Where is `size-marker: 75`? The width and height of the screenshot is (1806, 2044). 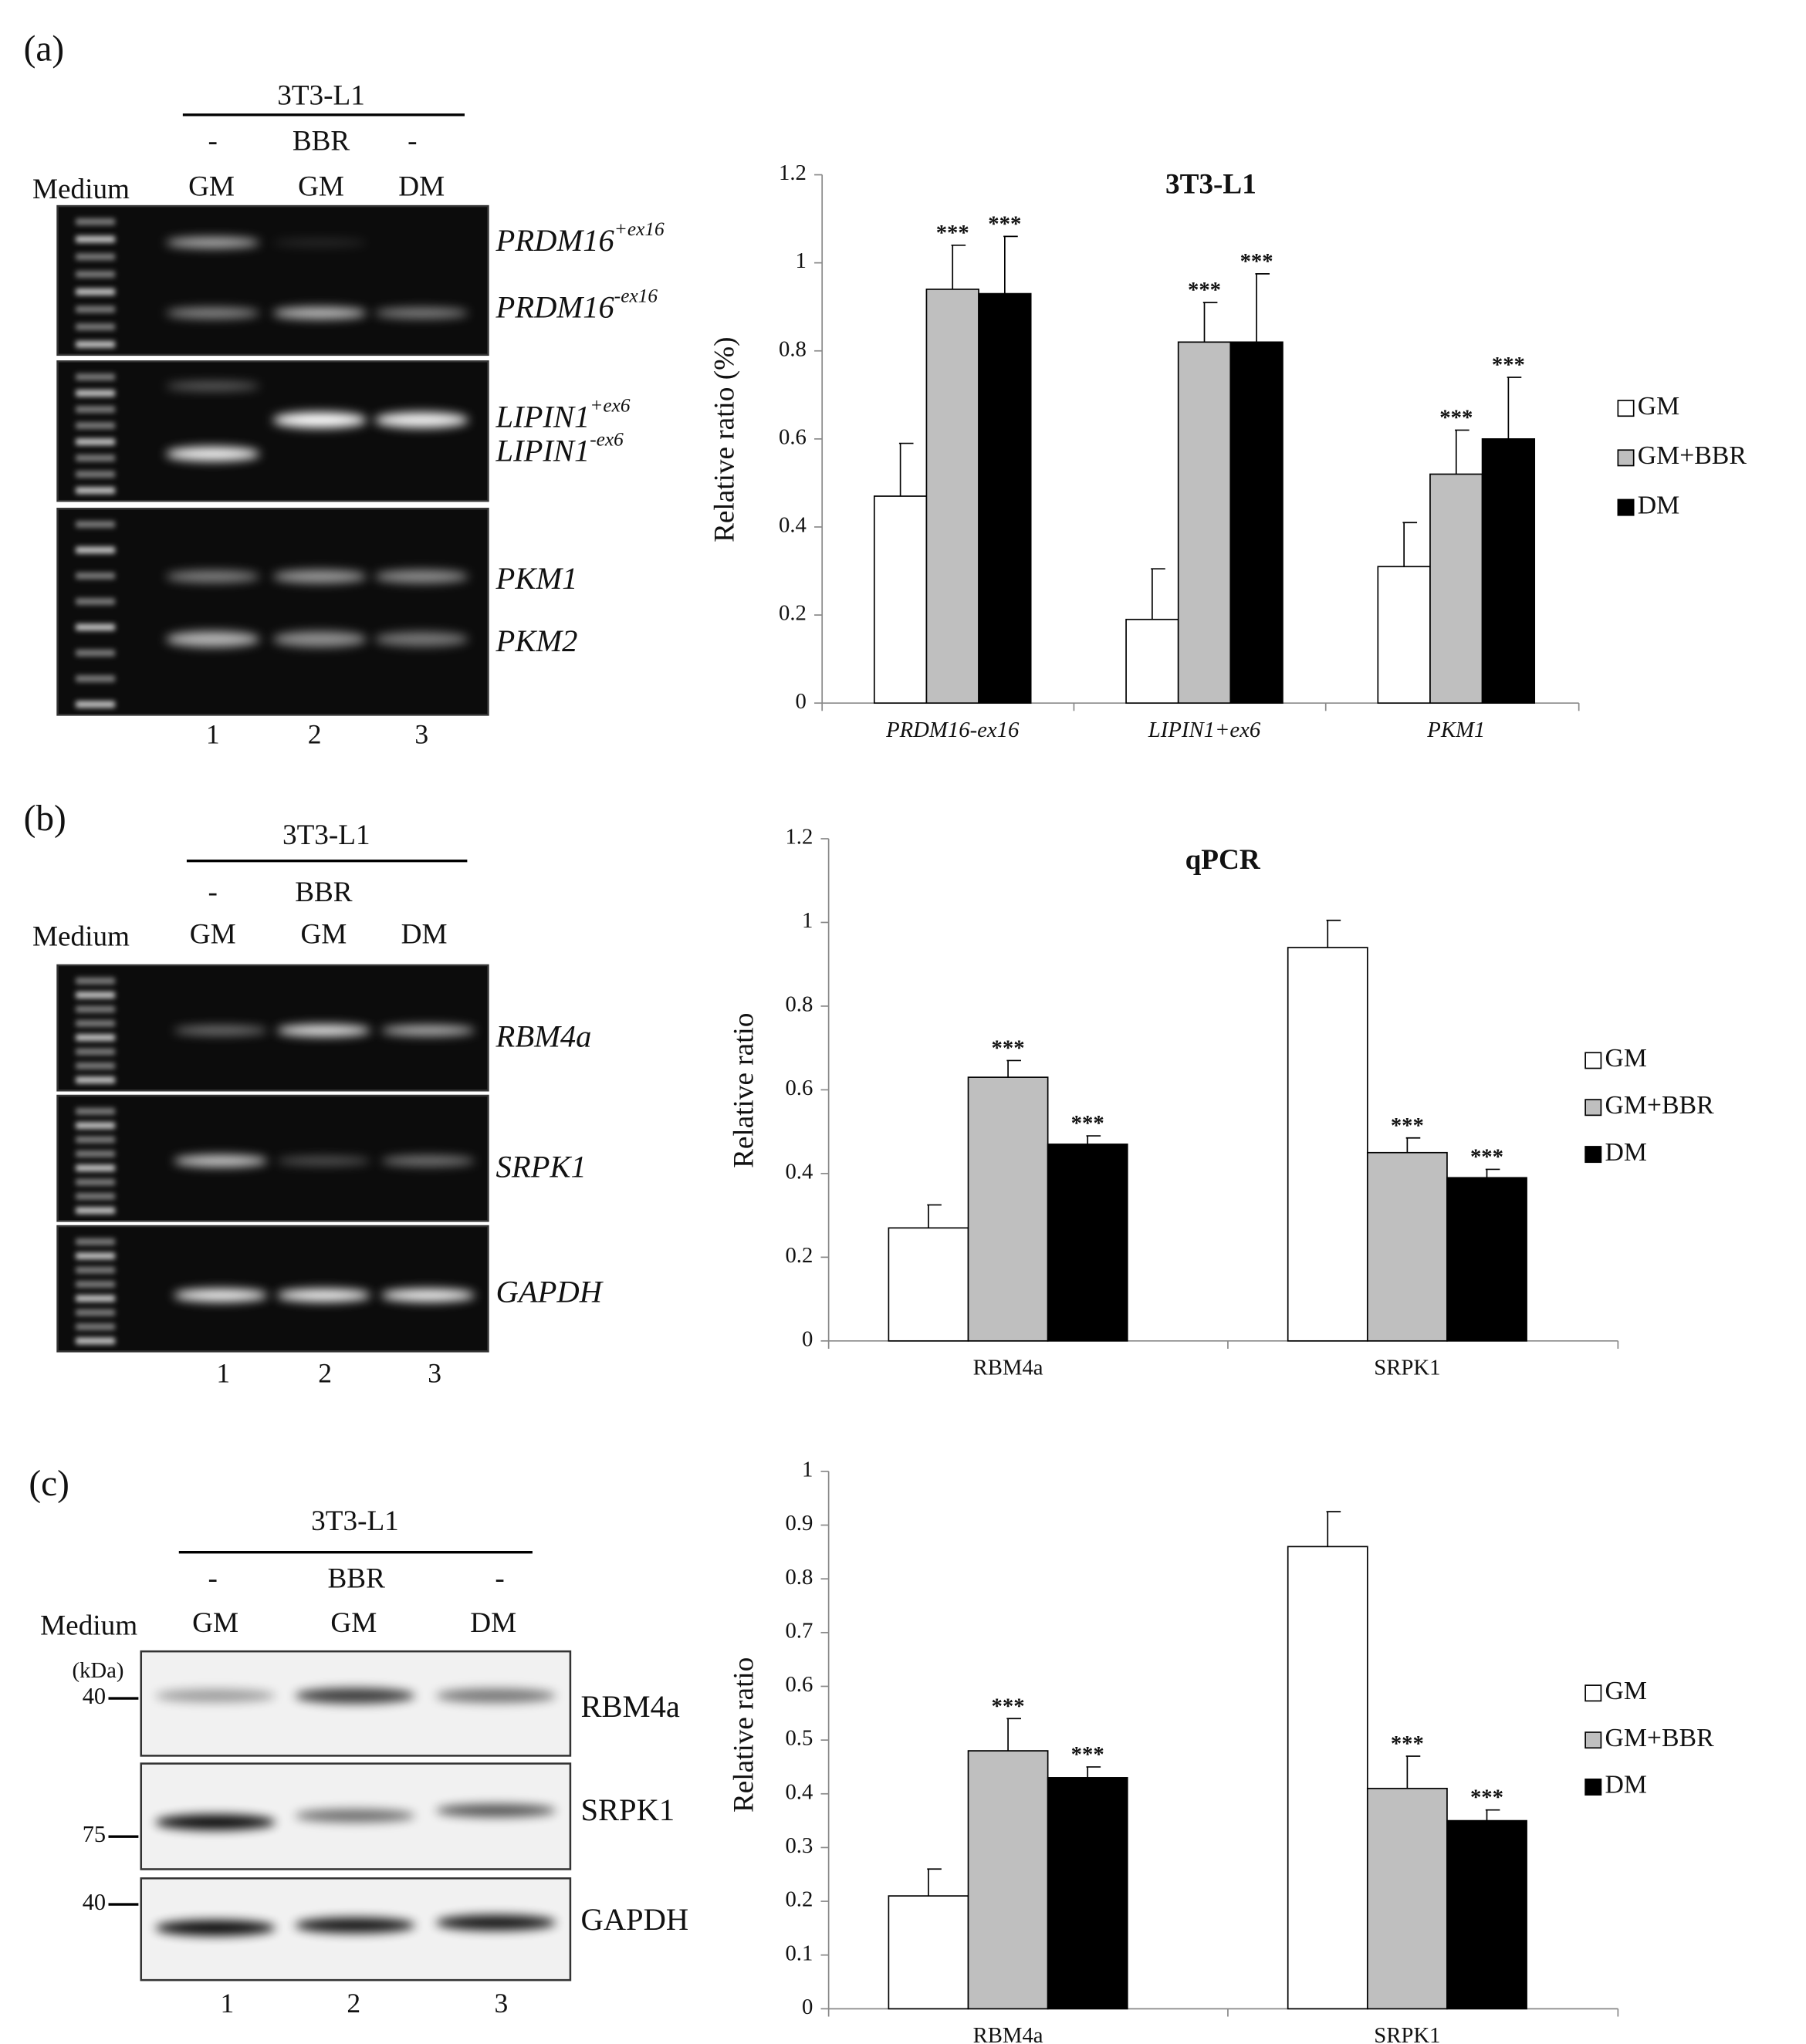 size-marker: 75 is located at coordinates (94, 1834).